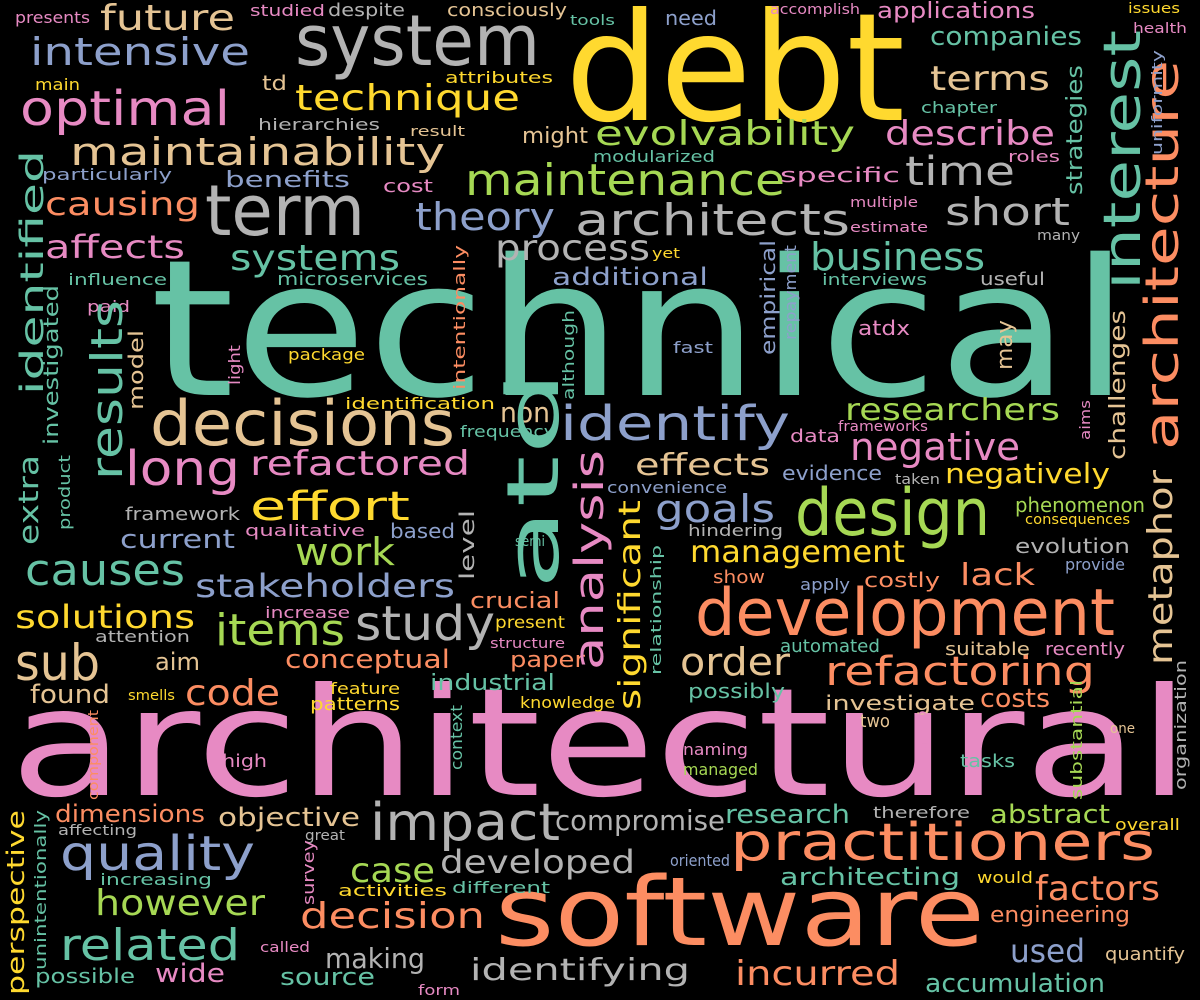 This screenshot has height=1000, width=1200. Describe the element at coordinates (465, 823) in the screenshot. I see `word: impact` at that location.